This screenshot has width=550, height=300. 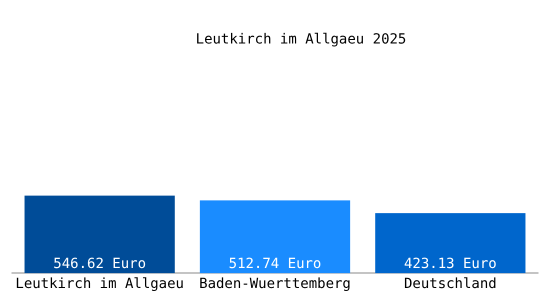 I want to click on x-tick-label: Baden-Wuerttemberg, so click(x=275, y=284).